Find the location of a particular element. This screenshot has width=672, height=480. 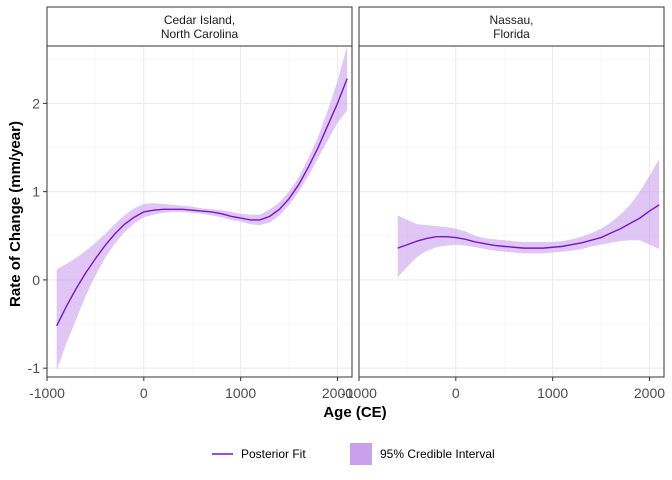

posterior-fit-line is located at coordinates (528, 226).